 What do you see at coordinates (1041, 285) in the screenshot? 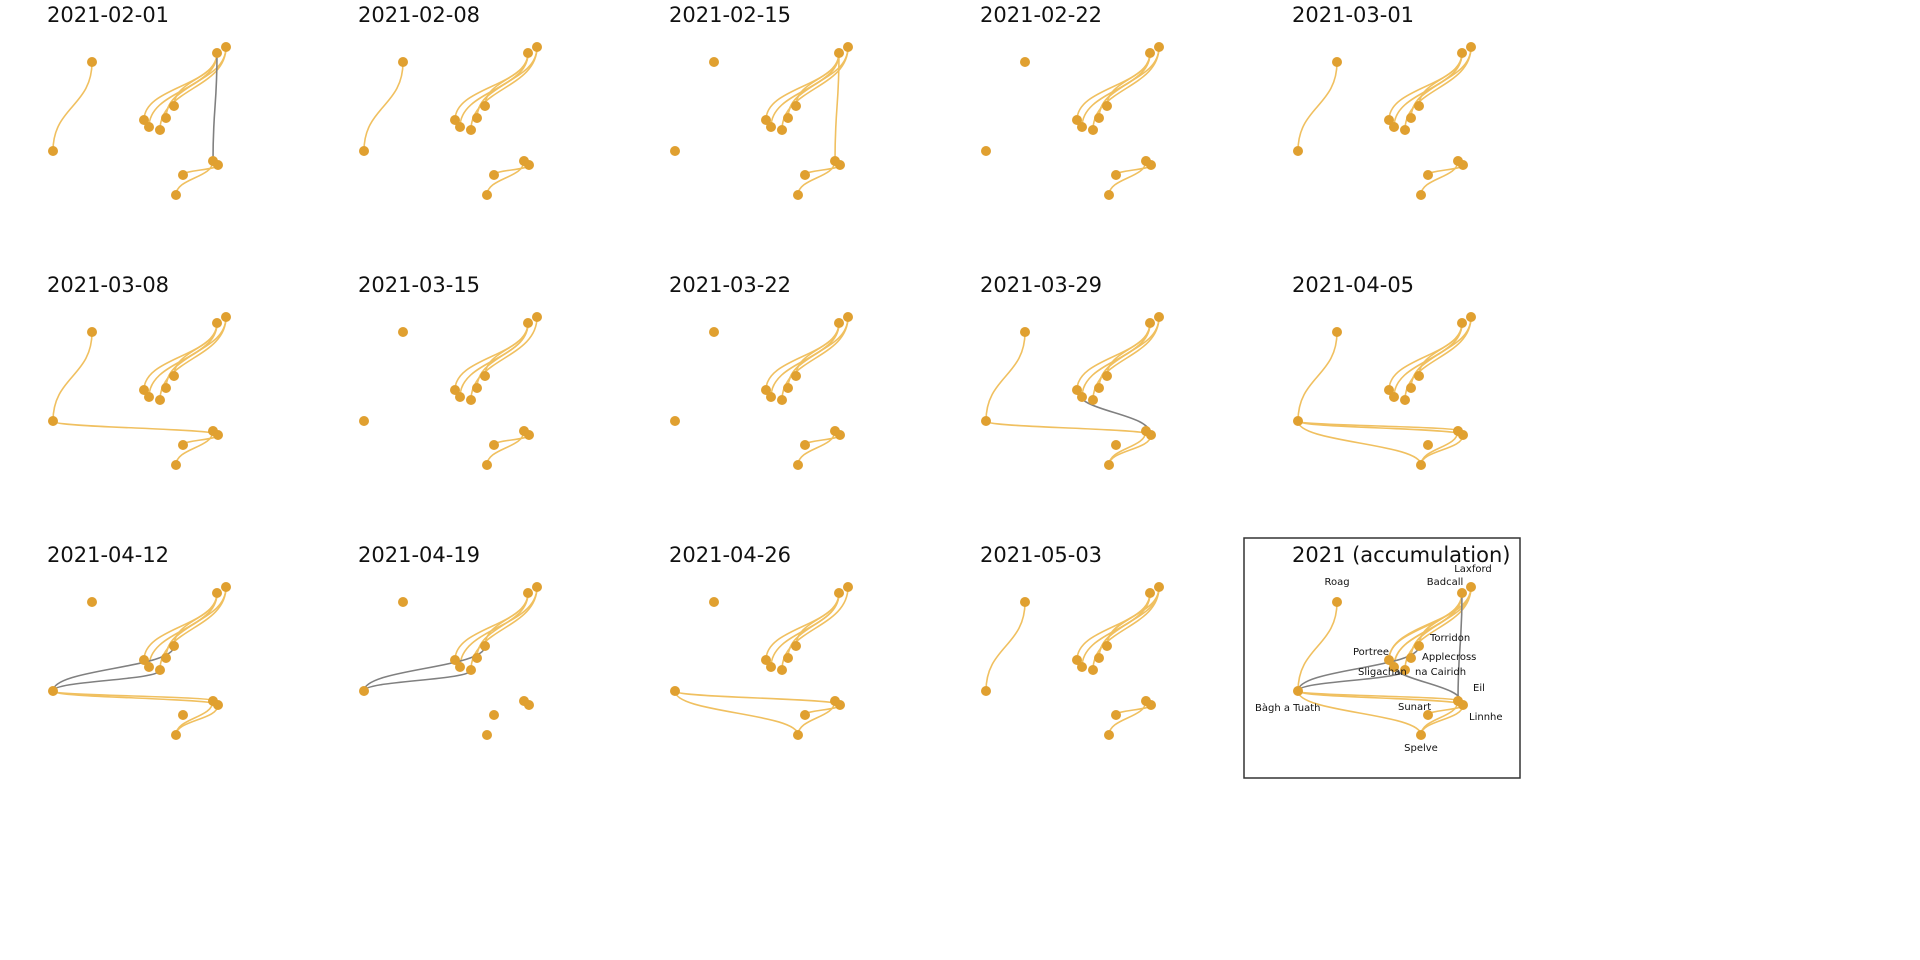
I see `panel-title: 2021-03-29` at bounding box center [1041, 285].